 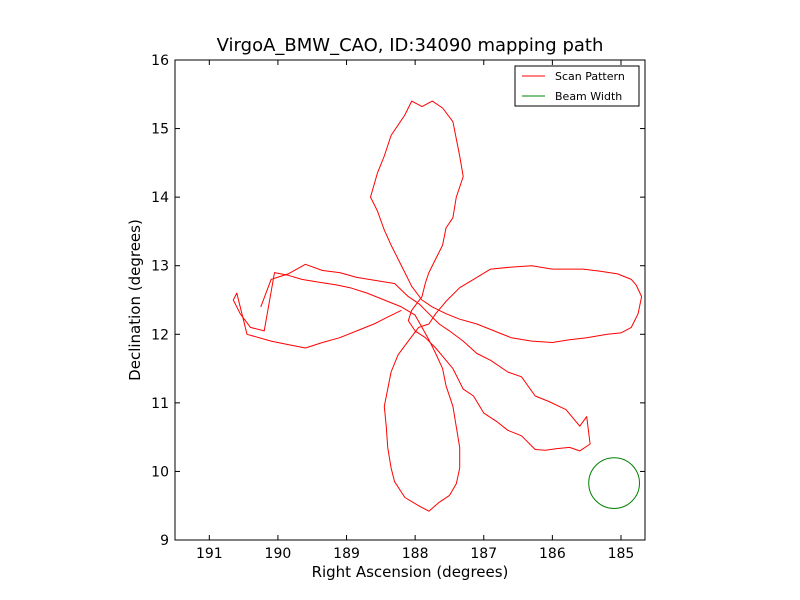 I want to click on x-tick-label: 191, so click(x=209, y=554).